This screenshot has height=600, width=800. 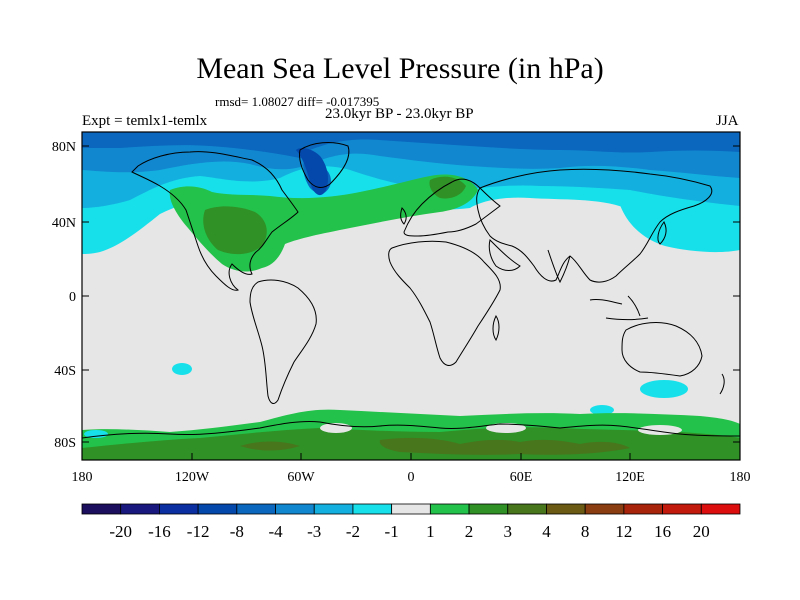 What do you see at coordinates (664, 389) in the screenshot?
I see `south-indian-cyan-patch` at bounding box center [664, 389].